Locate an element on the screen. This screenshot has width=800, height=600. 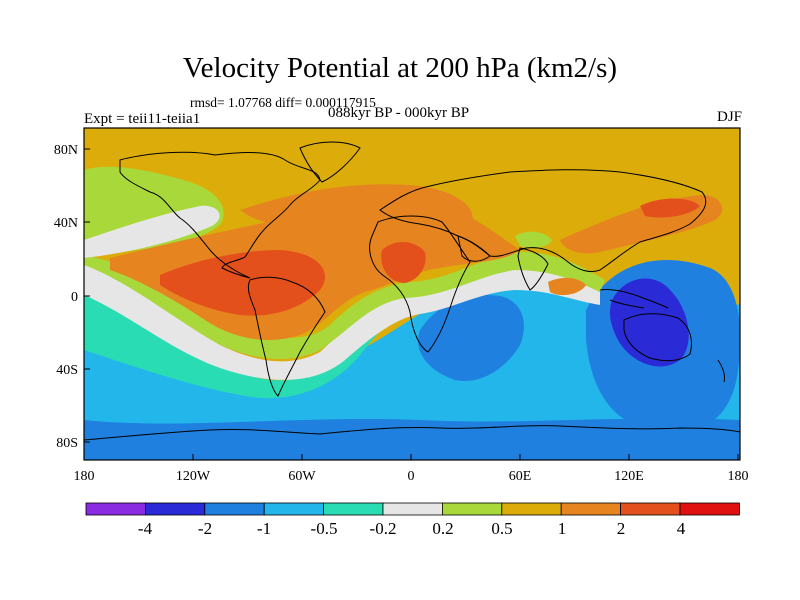
field-americas-red is located at coordinates (243, 283).